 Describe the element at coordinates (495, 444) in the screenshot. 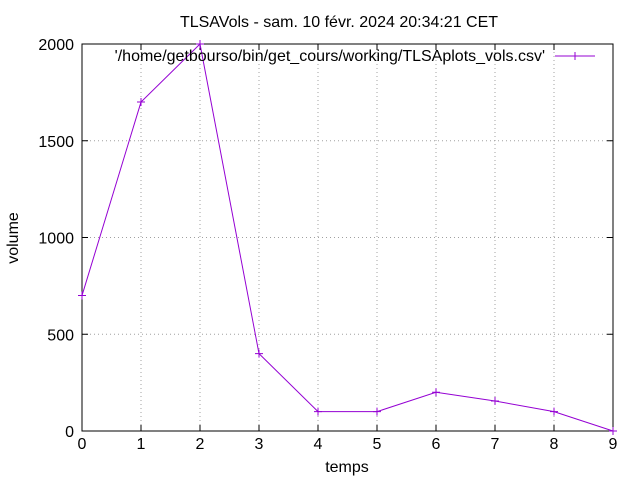

I see `x-tick-label: 7` at that location.